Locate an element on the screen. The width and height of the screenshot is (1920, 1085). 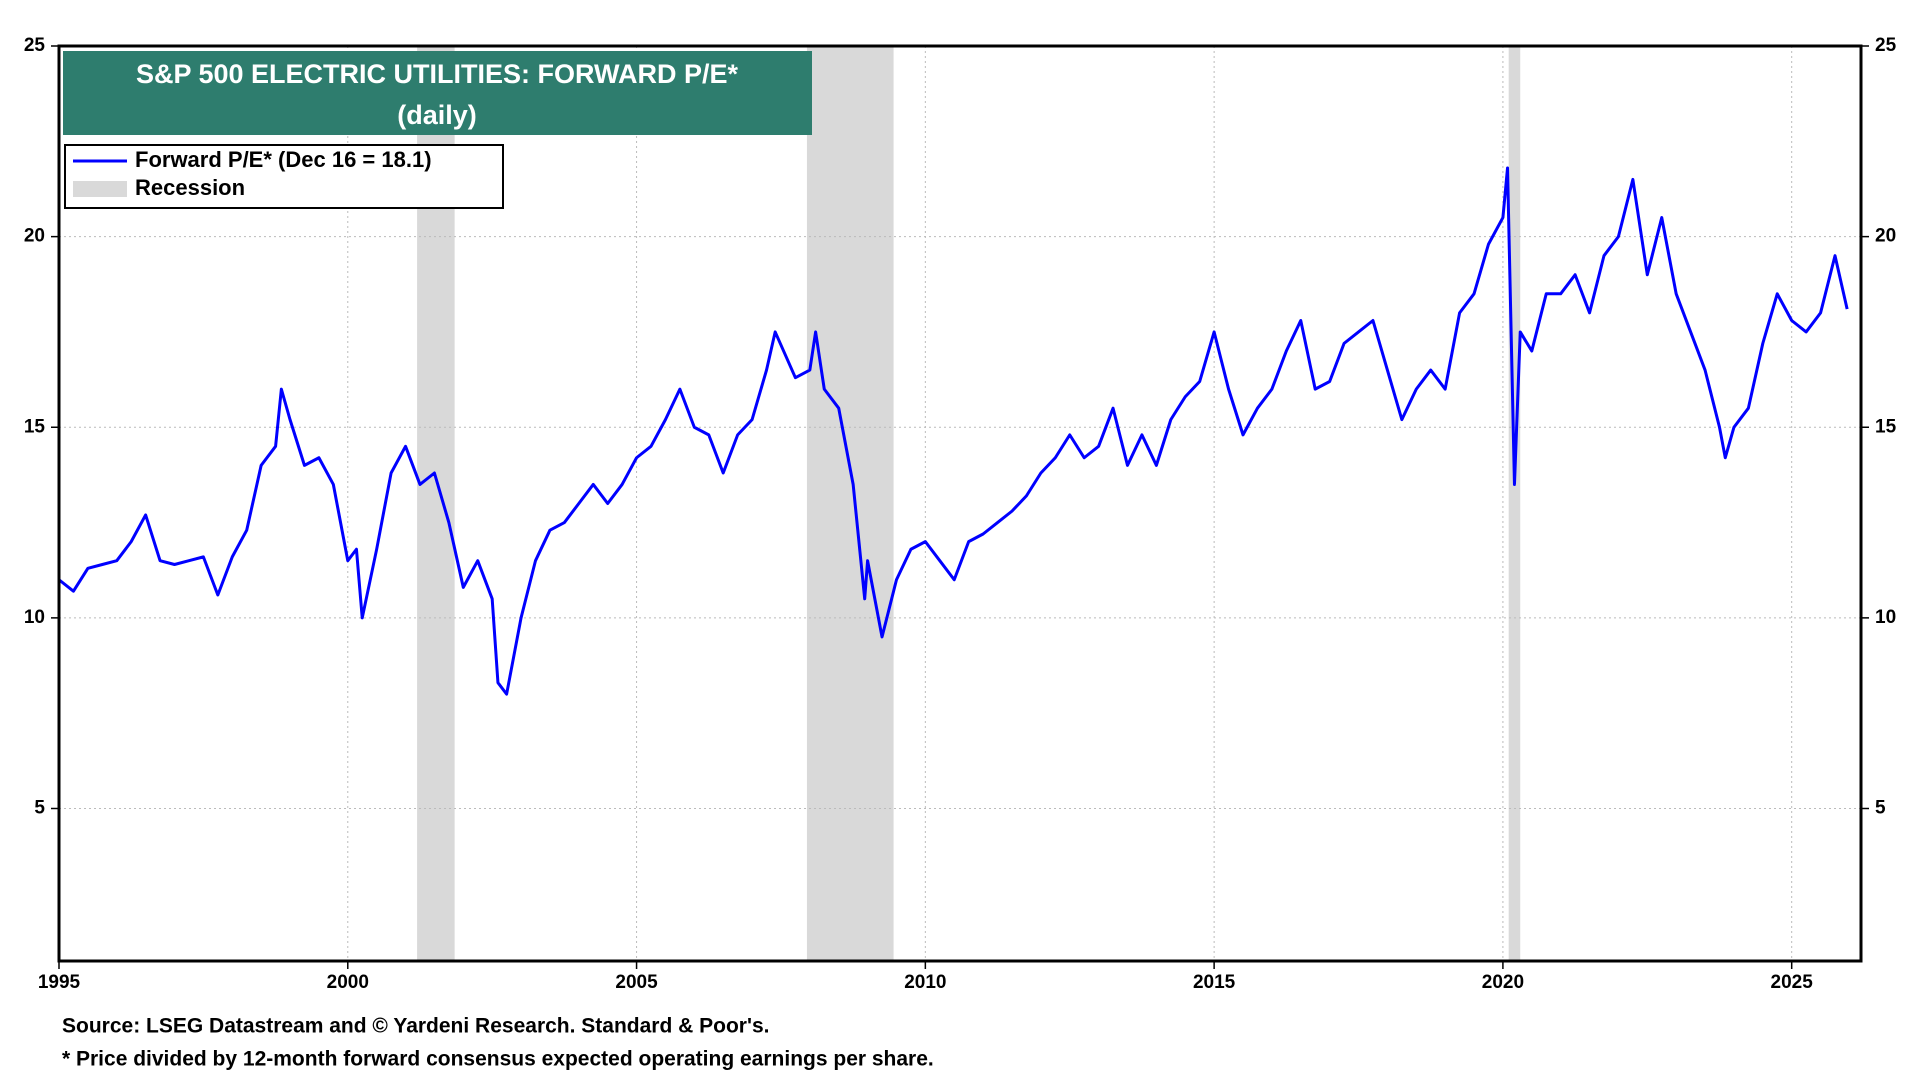
y2-tick-label: 20 is located at coordinates (1885, 236).